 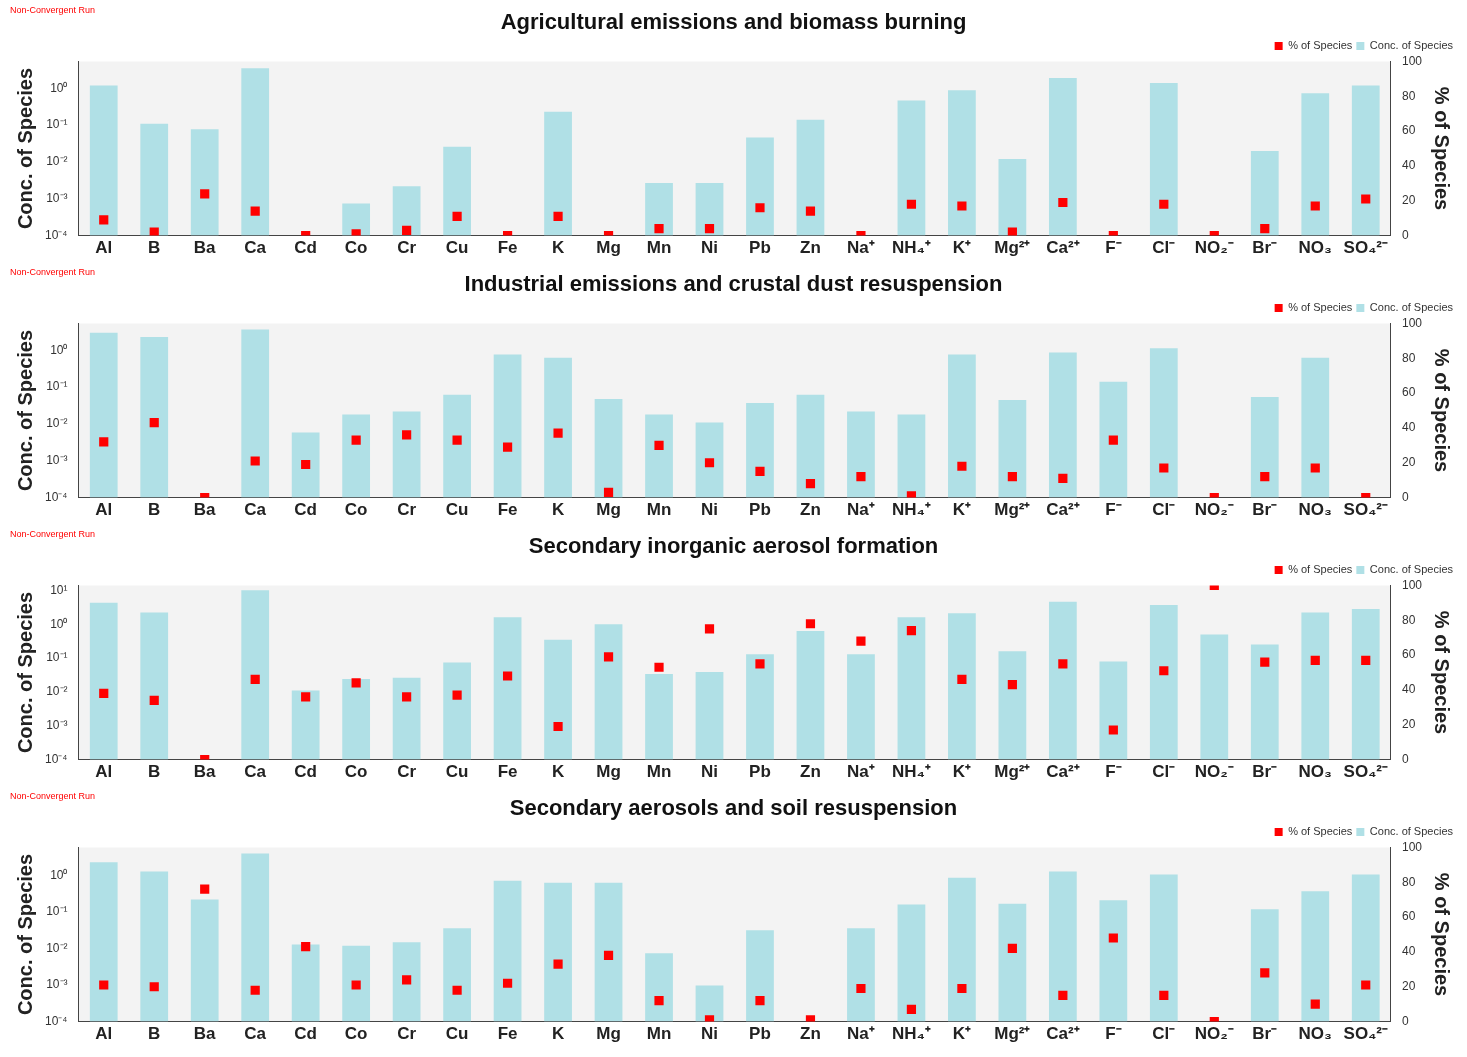 What do you see at coordinates (305, 1034) in the screenshot?
I see `x-tick-label: Cd` at bounding box center [305, 1034].